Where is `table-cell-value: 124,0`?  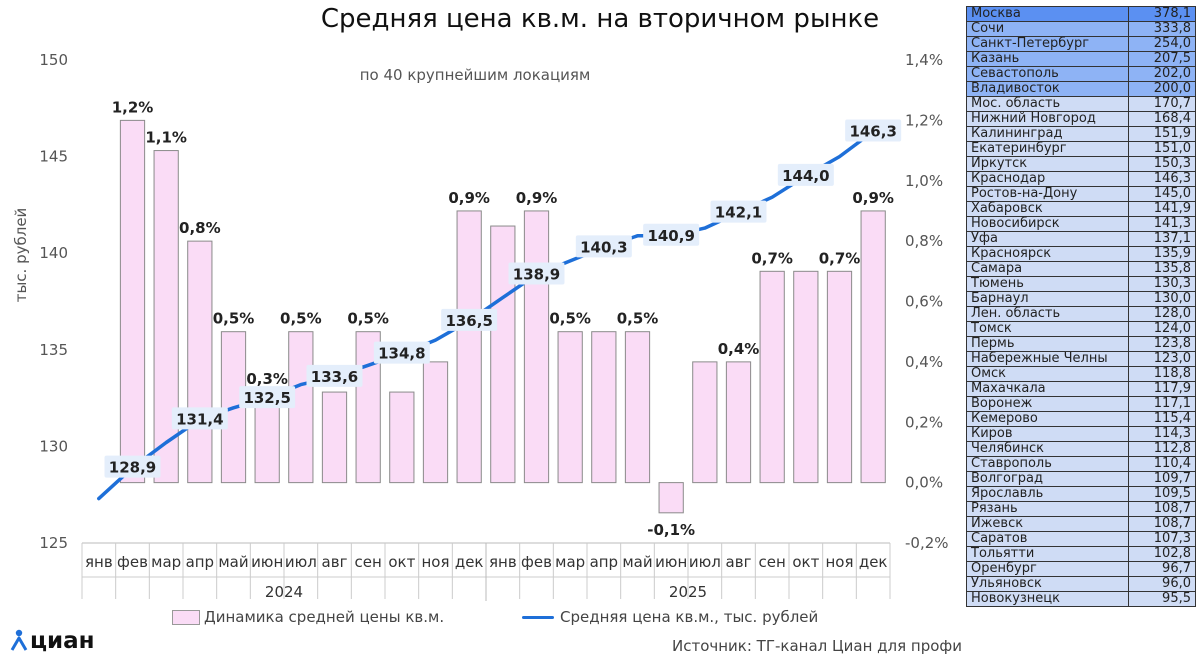 table-cell-value: 124,0 is located at coordinates (1162, 329).